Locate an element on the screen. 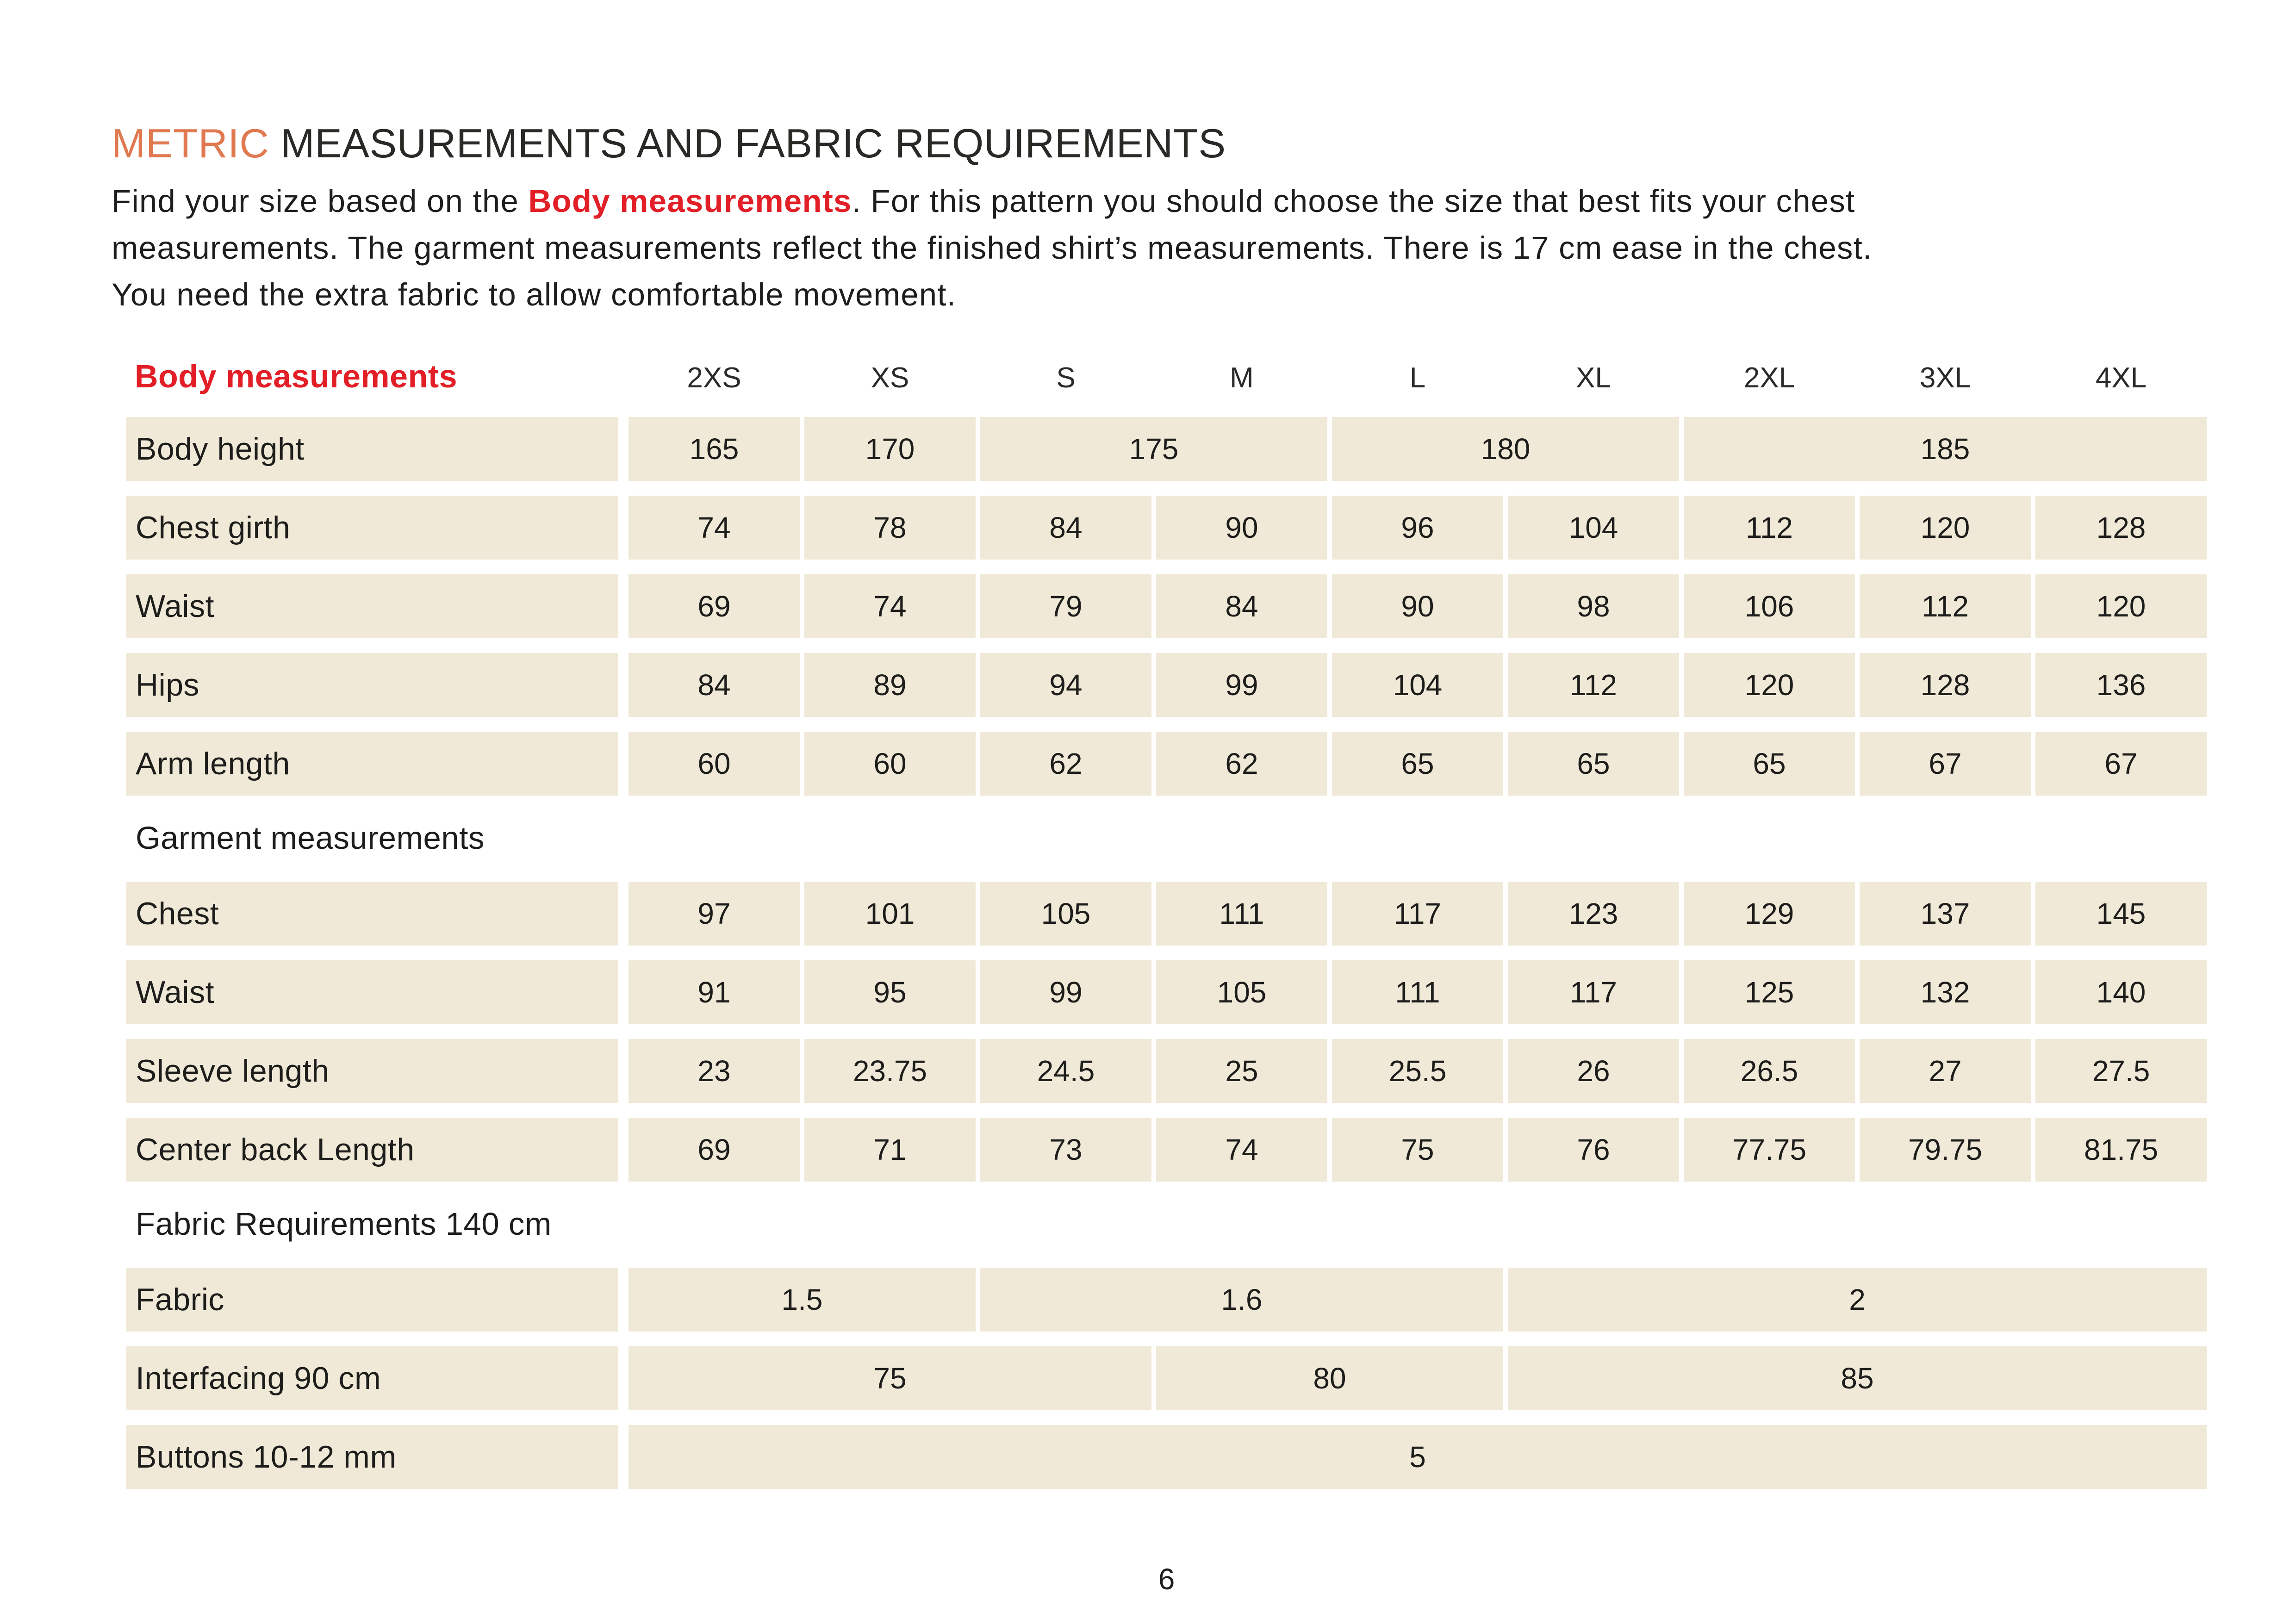 Image resolution: width=2296 pixels, height=1618 pixels. size-column-header: 4XL is located at coordinates (2121, 378).